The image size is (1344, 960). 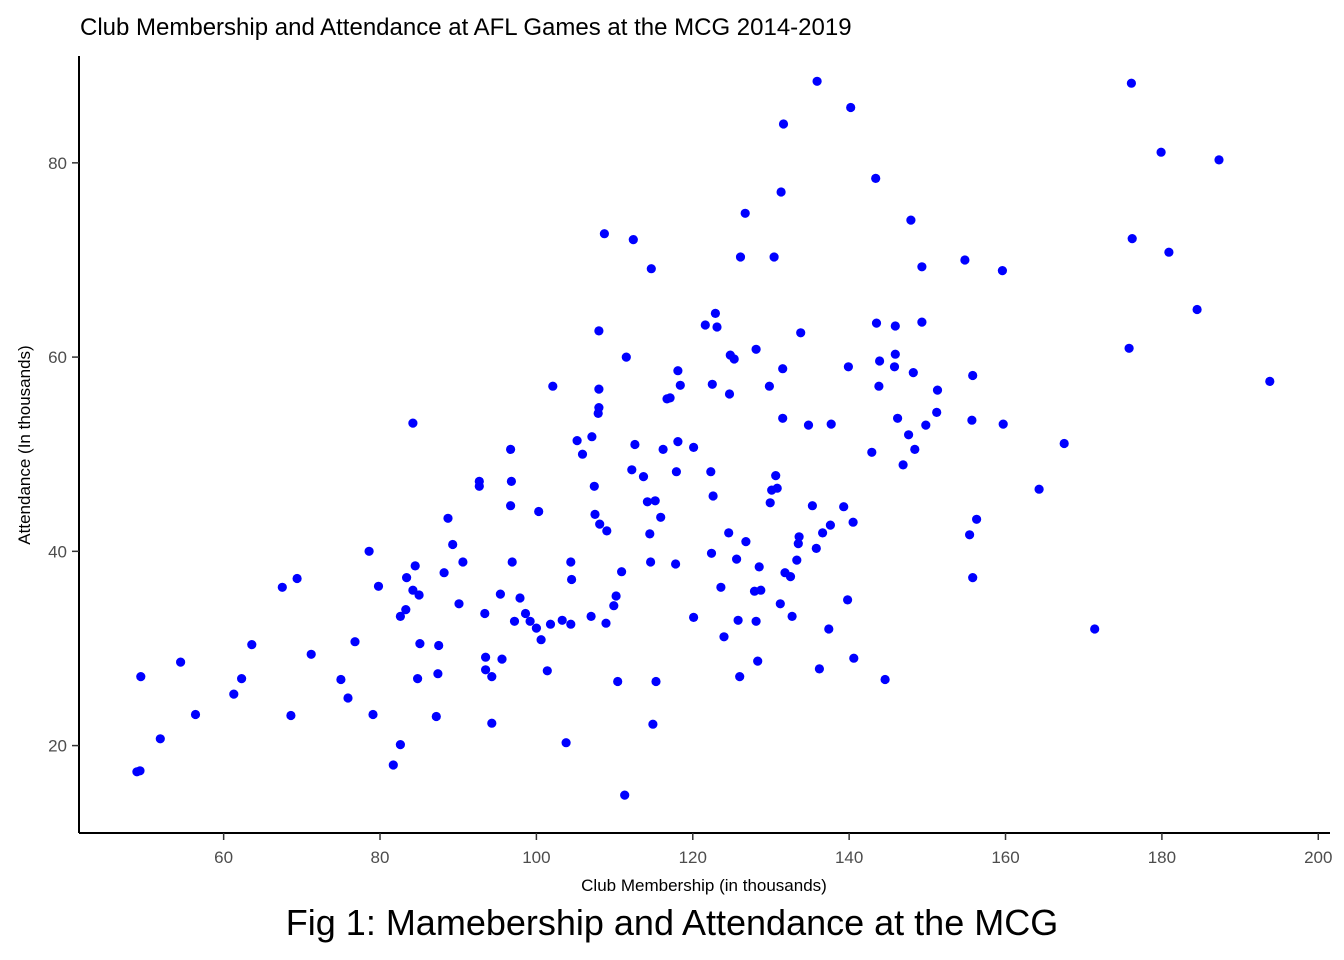 What do you see at coordinates (1162, 857) in the screenshot?
I see `x-tick-label: 180` at bounding box center [1162, 857].